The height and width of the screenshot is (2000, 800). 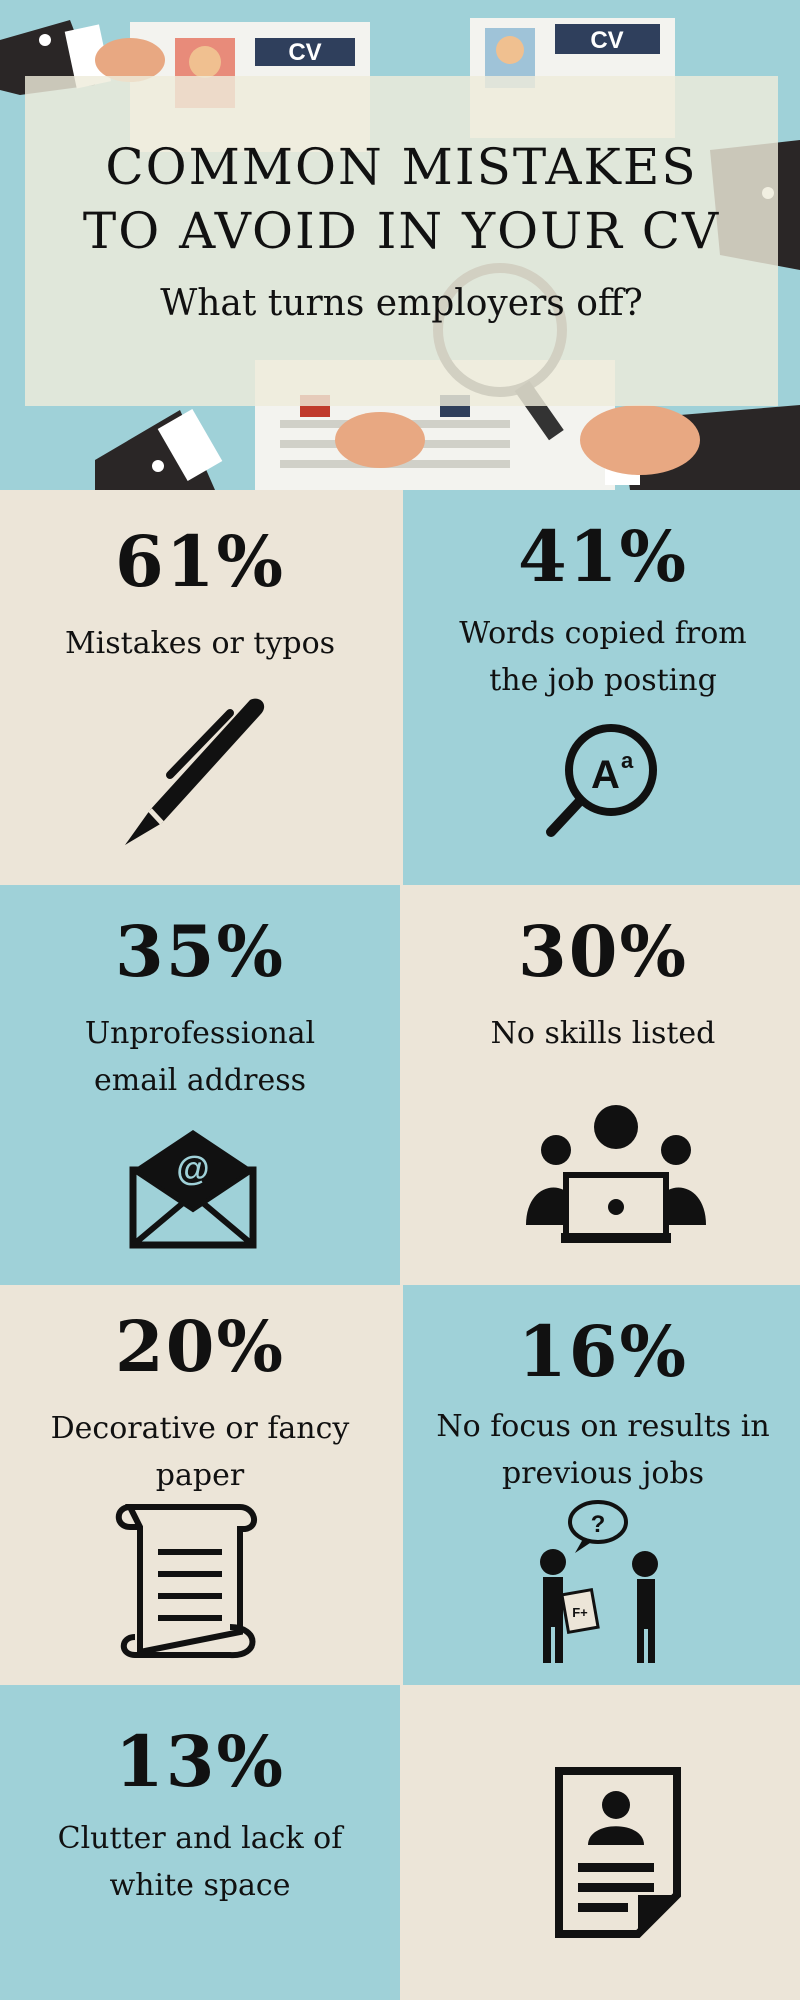 I want to click on pen-icon, so click(x=195, y=771).